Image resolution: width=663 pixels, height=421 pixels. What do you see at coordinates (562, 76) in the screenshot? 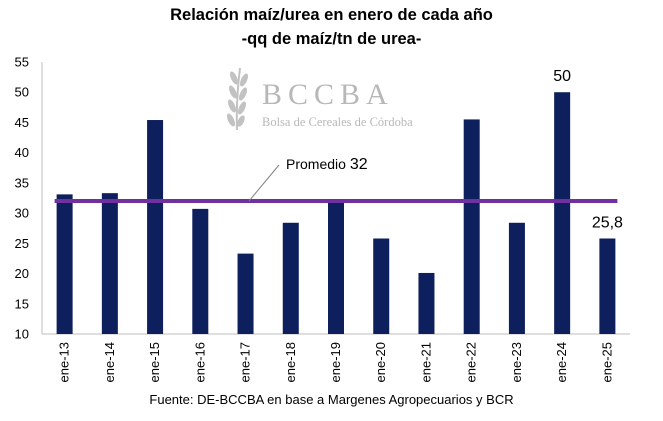
I see `data-label: 50` at bounding box center [562, 76].